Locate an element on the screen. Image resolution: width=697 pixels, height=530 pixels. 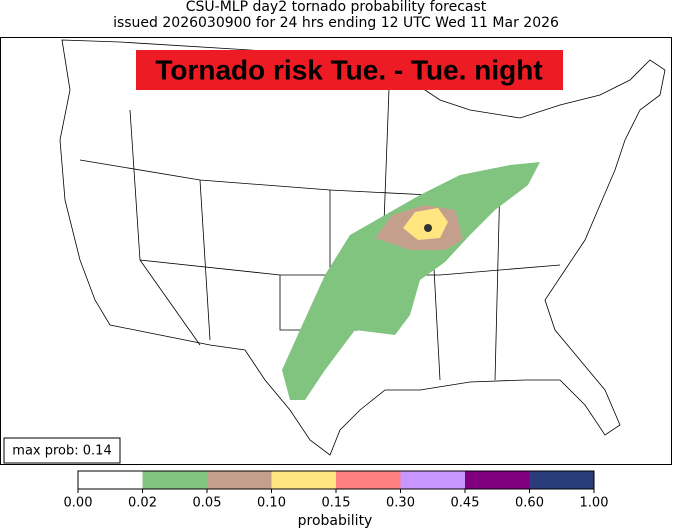
colorbar-tick-label: 0.02 is located at coordinates (142, 503).